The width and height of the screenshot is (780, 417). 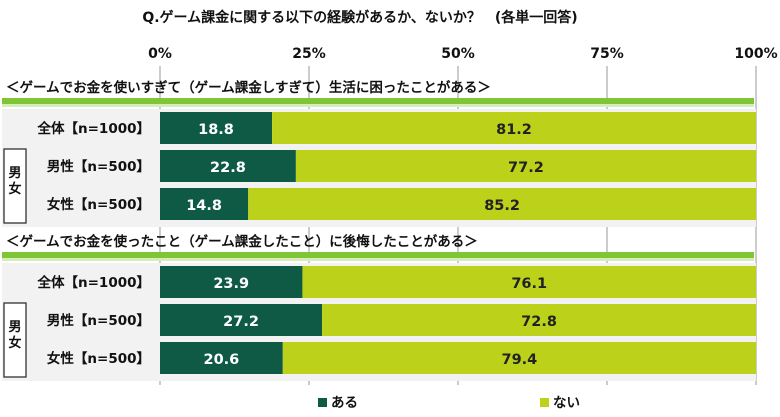 I want to click on data-label: 18.8, so click(x=216, y=130).